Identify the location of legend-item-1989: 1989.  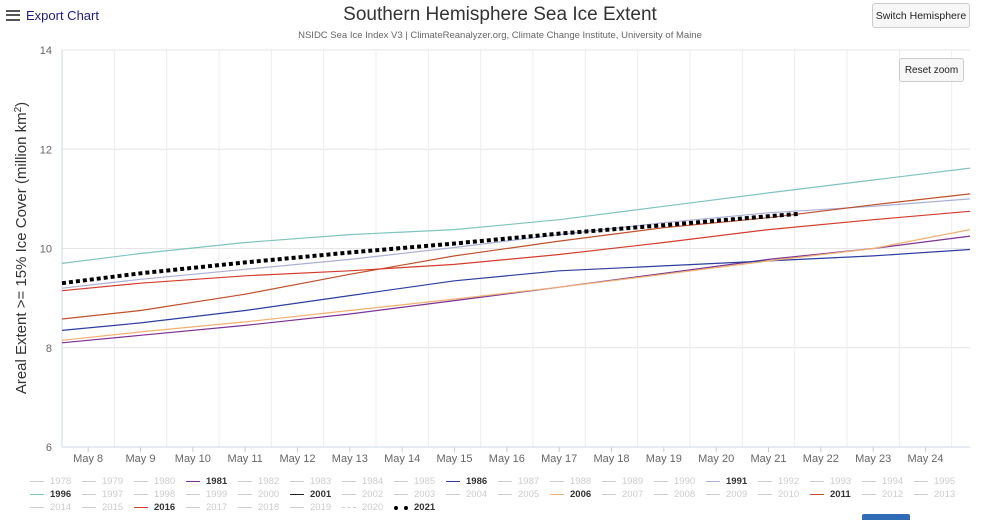
(622, 481).